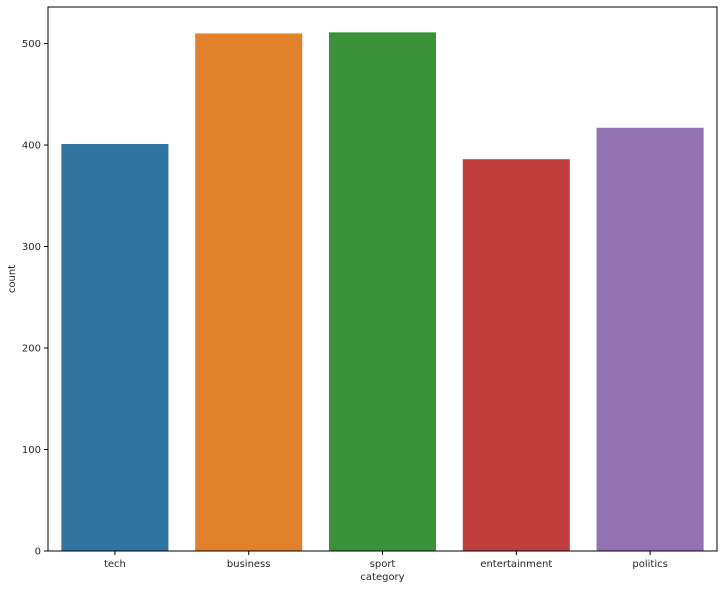 Image resolution: width=724 pixels, height=593 pixels. I want to click on x-tick-label-business: business, so click(249, 564).